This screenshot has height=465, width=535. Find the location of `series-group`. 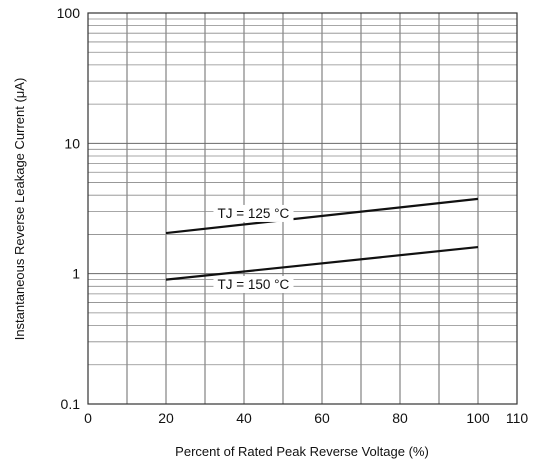

series-group is located at coordinates (322, 239).